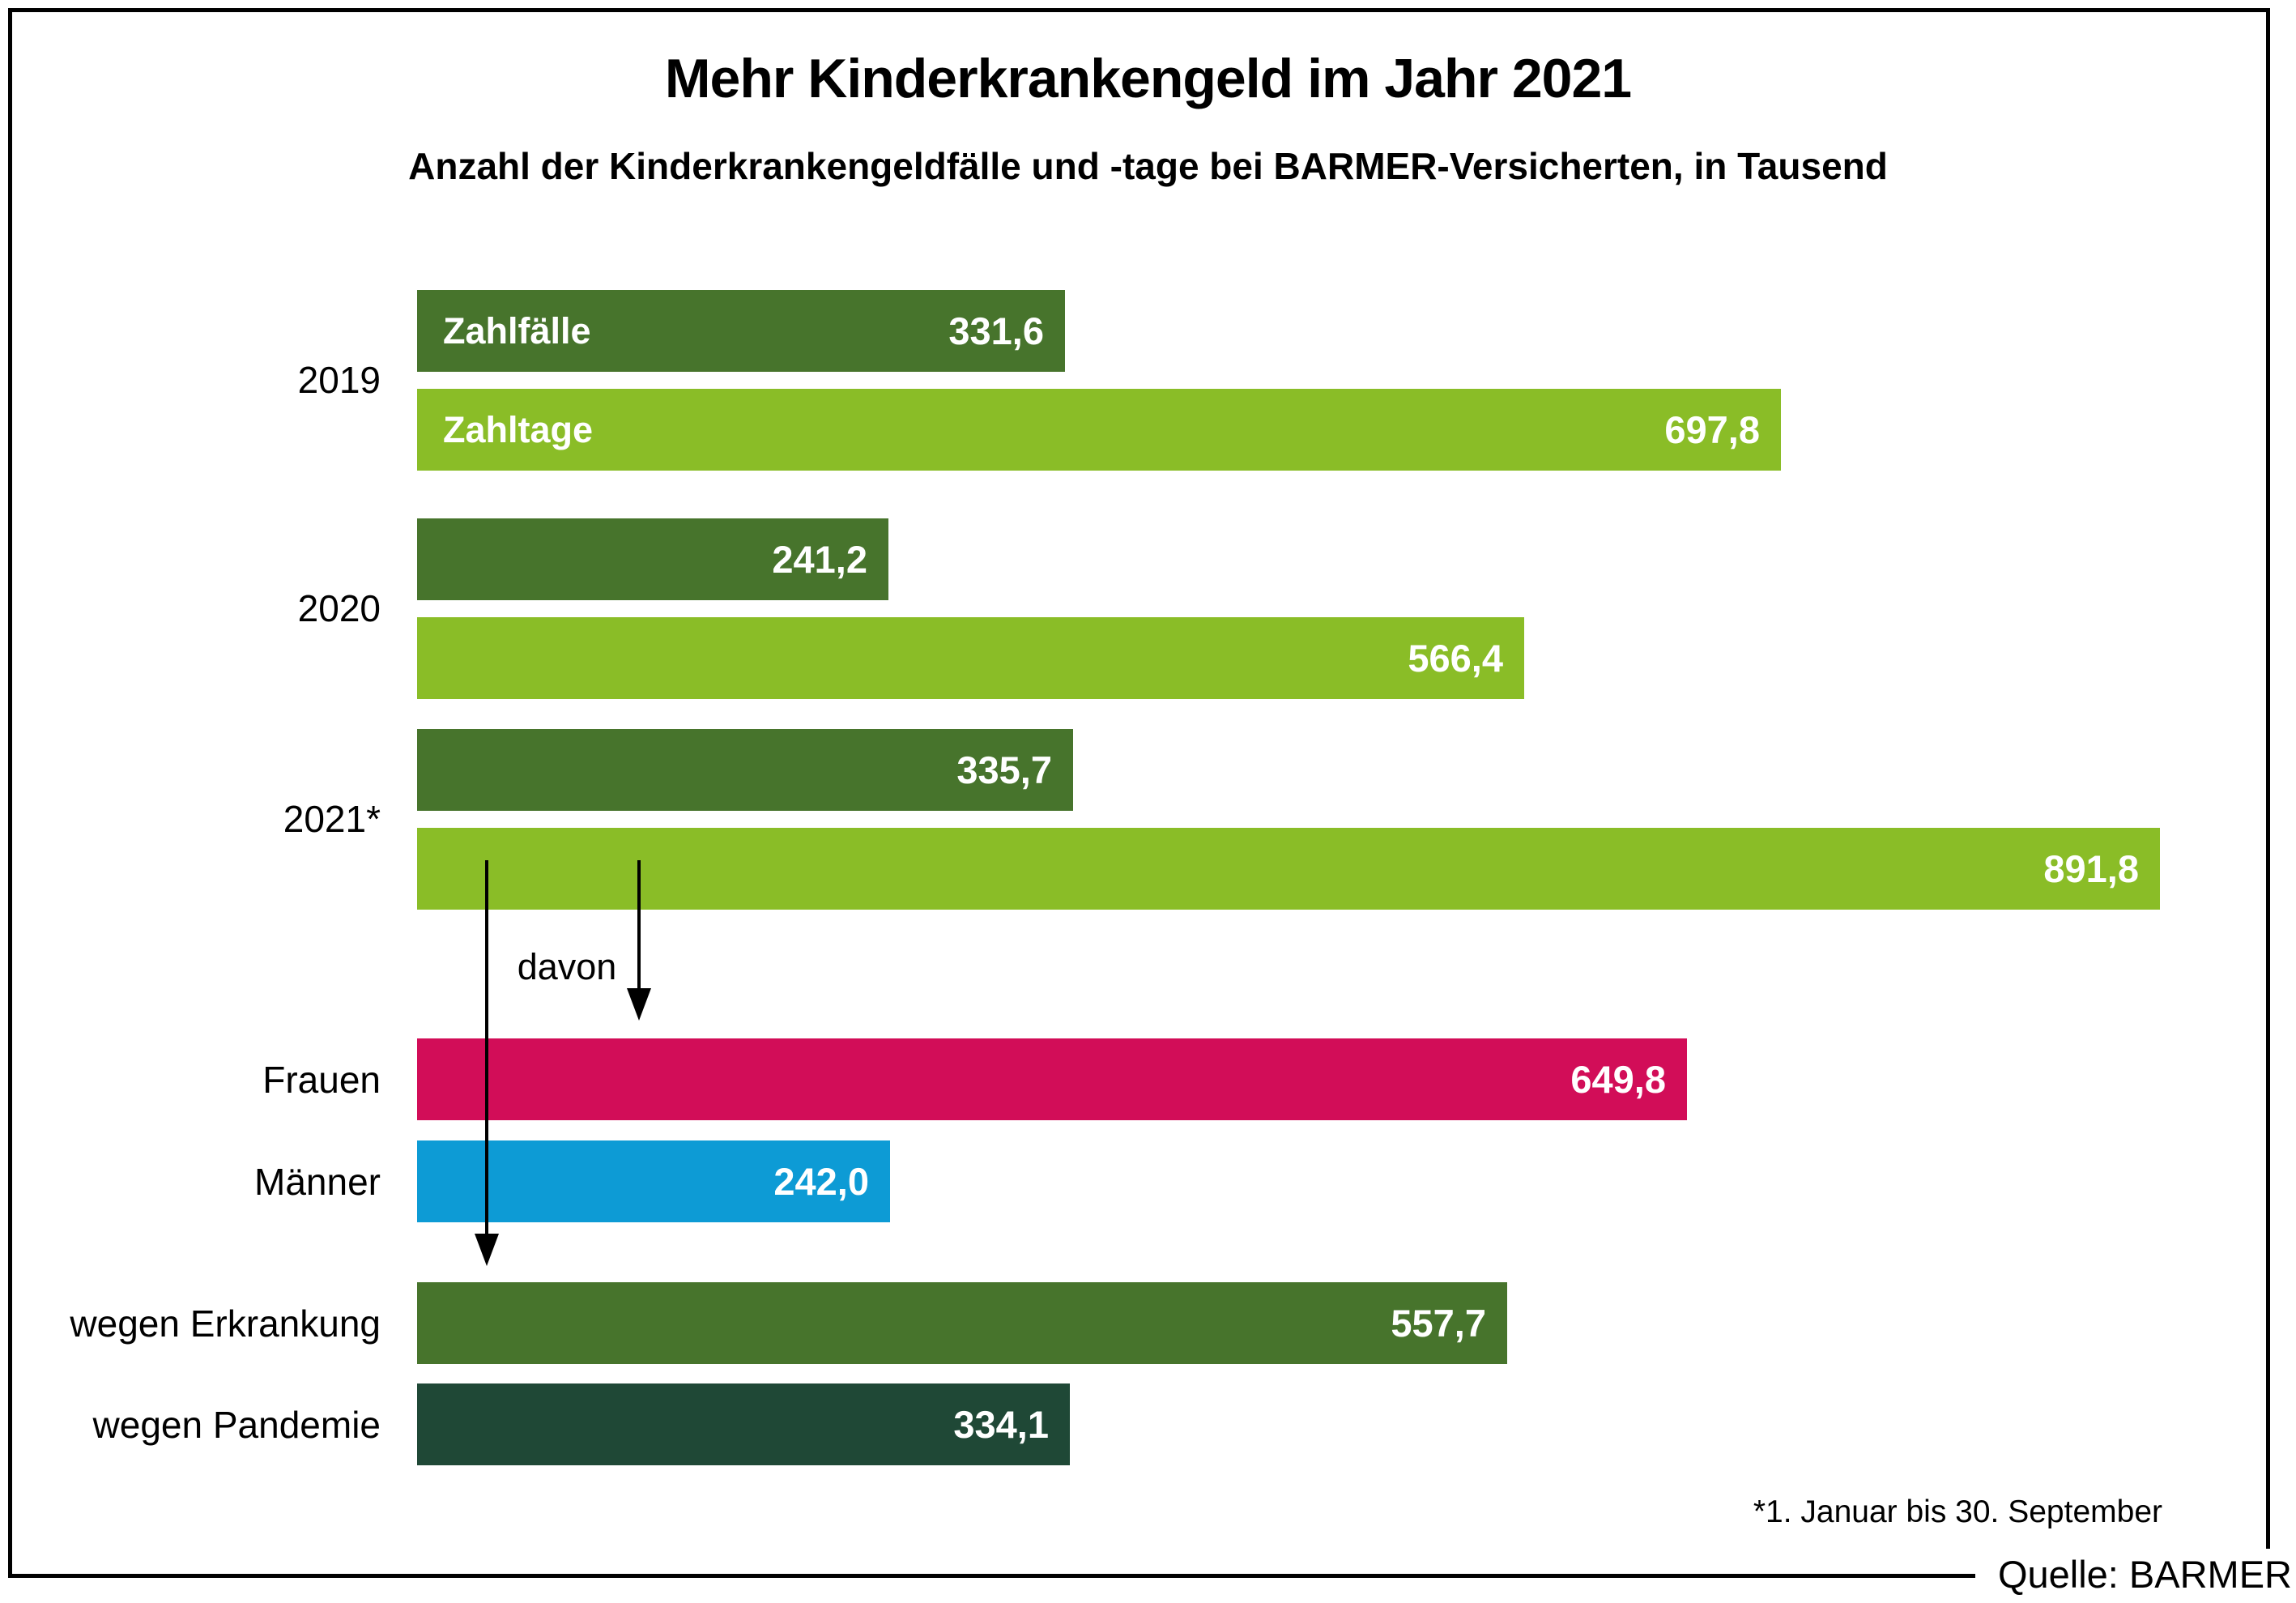  I want to click on davon-arrow-to-gender-head, so click(639, 1004).